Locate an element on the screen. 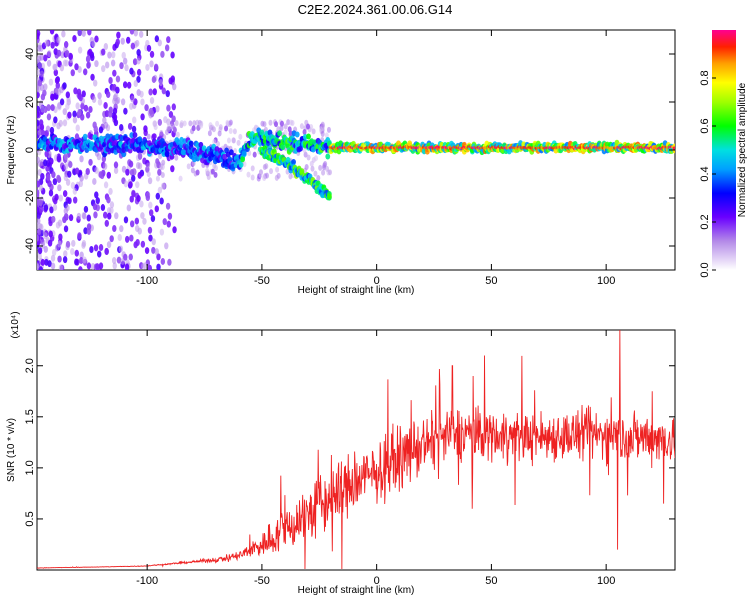  snr-xlabel: Height of straight line (km) is located at coordinates (356, 590).